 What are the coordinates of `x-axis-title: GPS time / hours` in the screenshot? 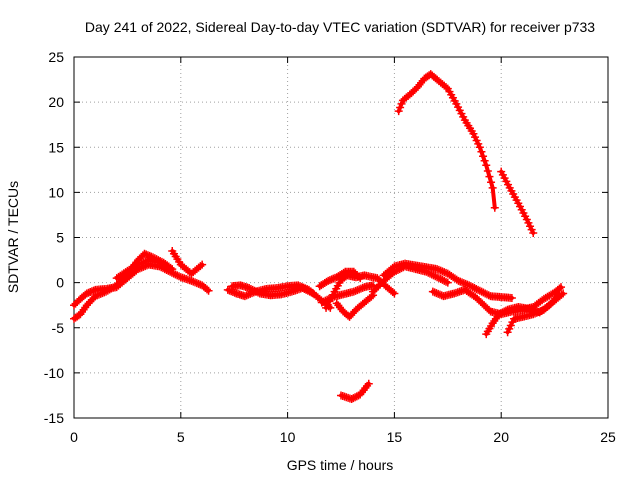 It's located at (340, 465).